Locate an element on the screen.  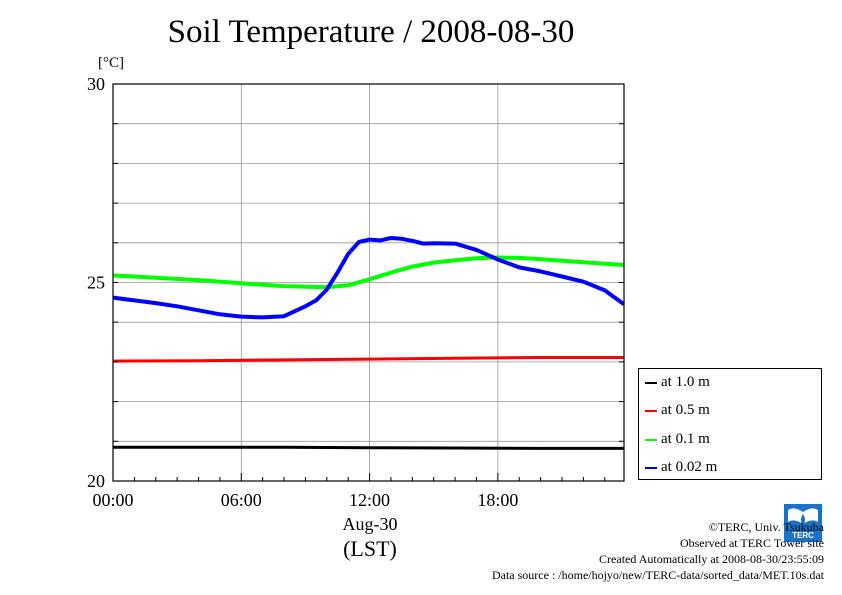
legend-swatch-1m is located at coordinates (651, 382).